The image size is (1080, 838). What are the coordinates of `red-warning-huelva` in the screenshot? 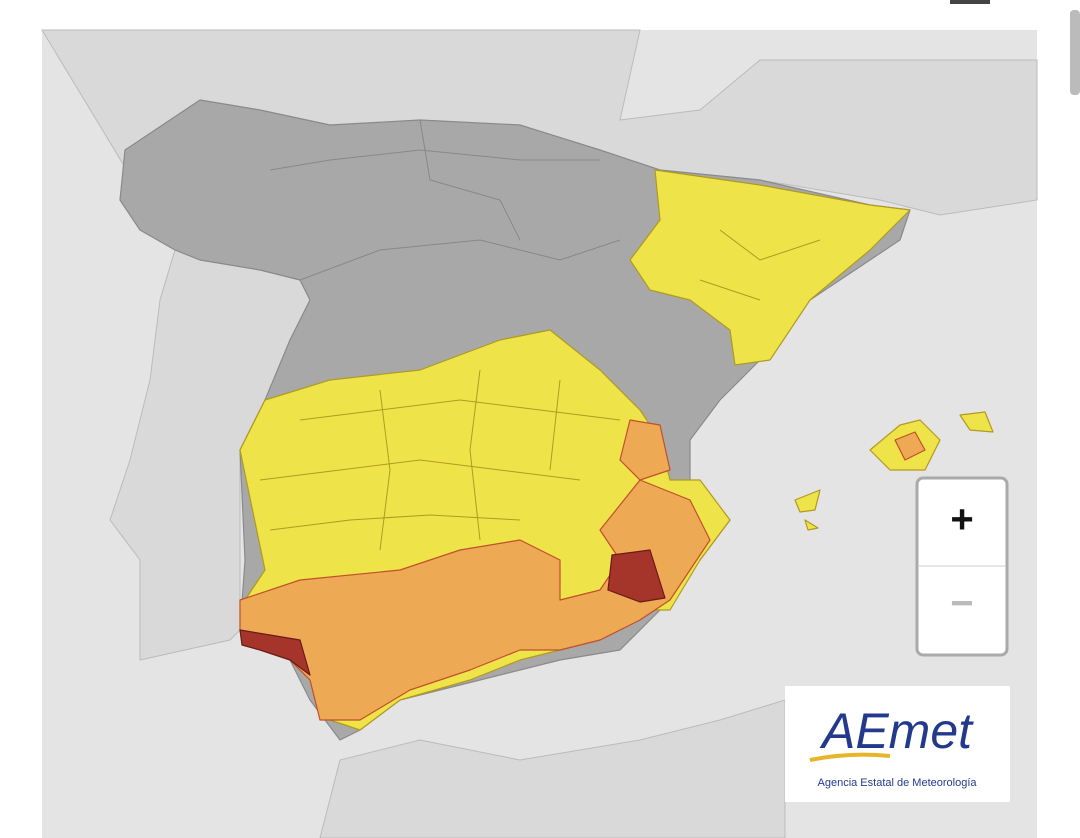 It's located at (275, 652).